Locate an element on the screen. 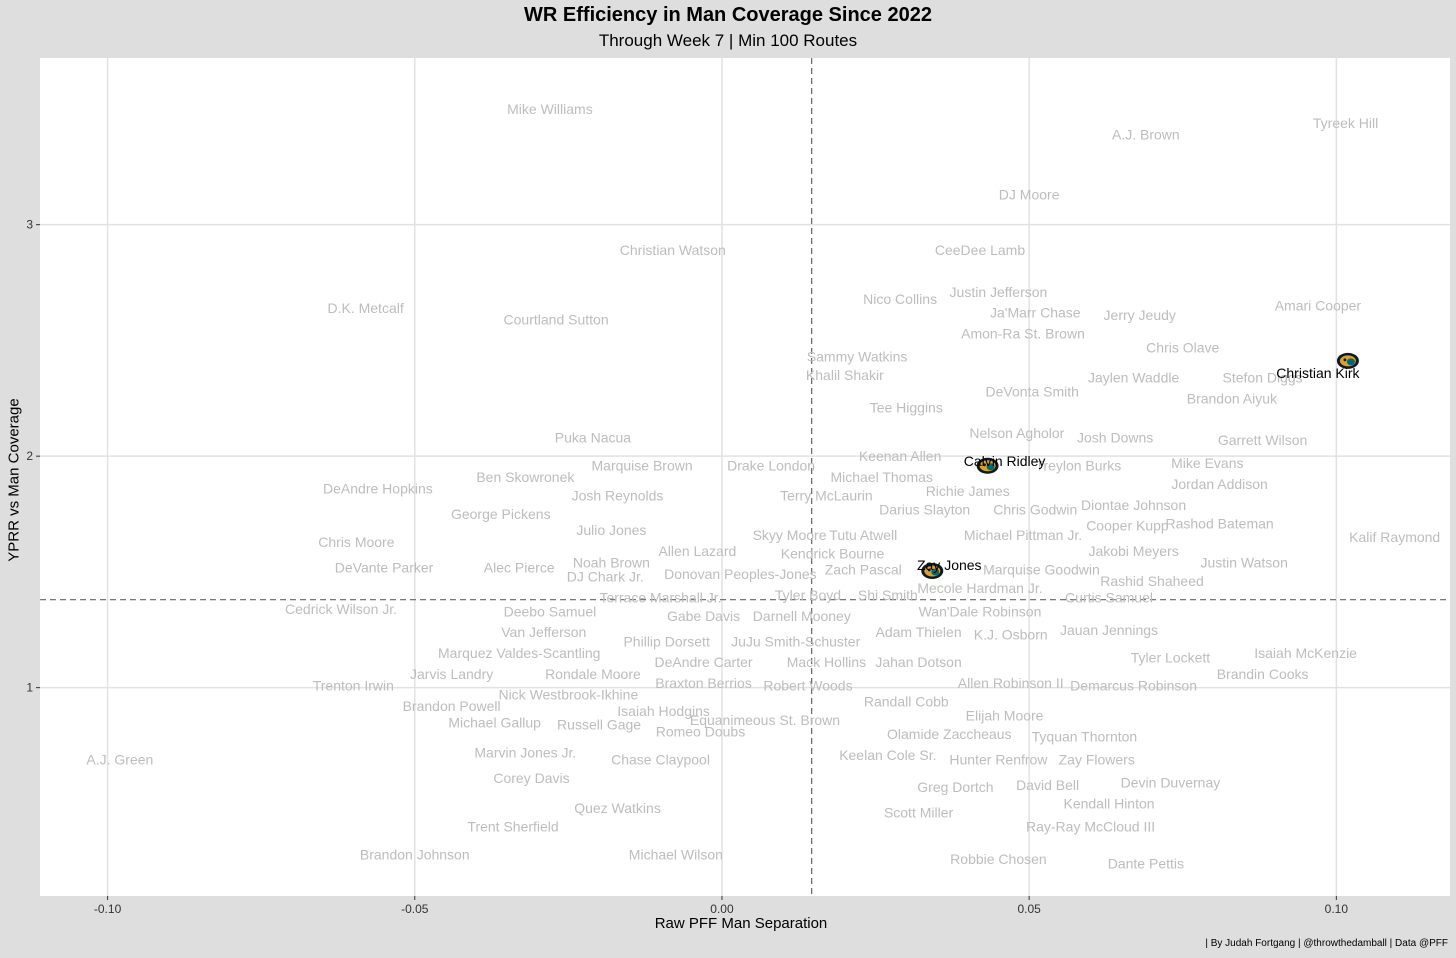 This screenshot has height=958, width=1456. player-label: Rashod Bateman is located at coordinates (1220, 523).